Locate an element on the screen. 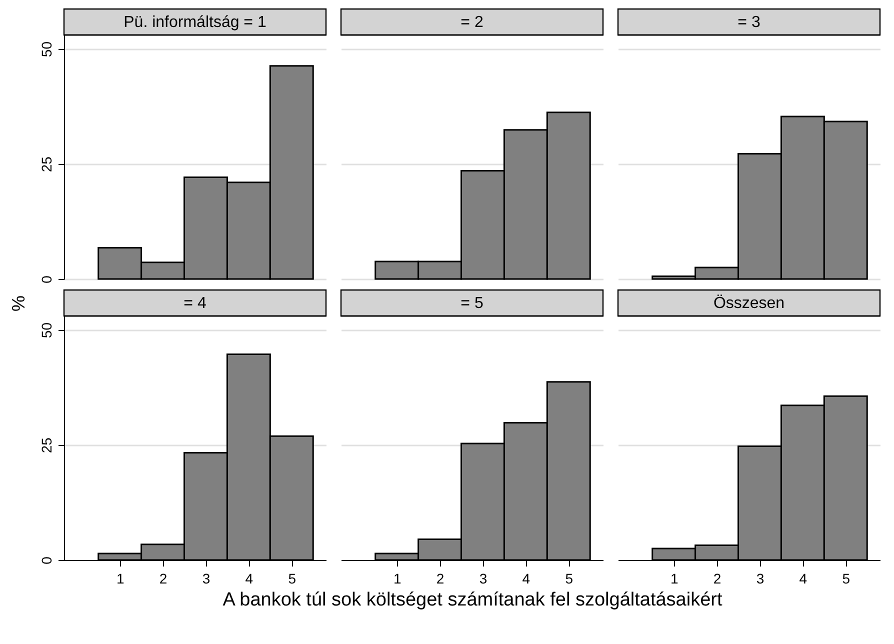 This screenshot has height=644, width=894. chart-title: = 5 is located at coordinates (472, 303).